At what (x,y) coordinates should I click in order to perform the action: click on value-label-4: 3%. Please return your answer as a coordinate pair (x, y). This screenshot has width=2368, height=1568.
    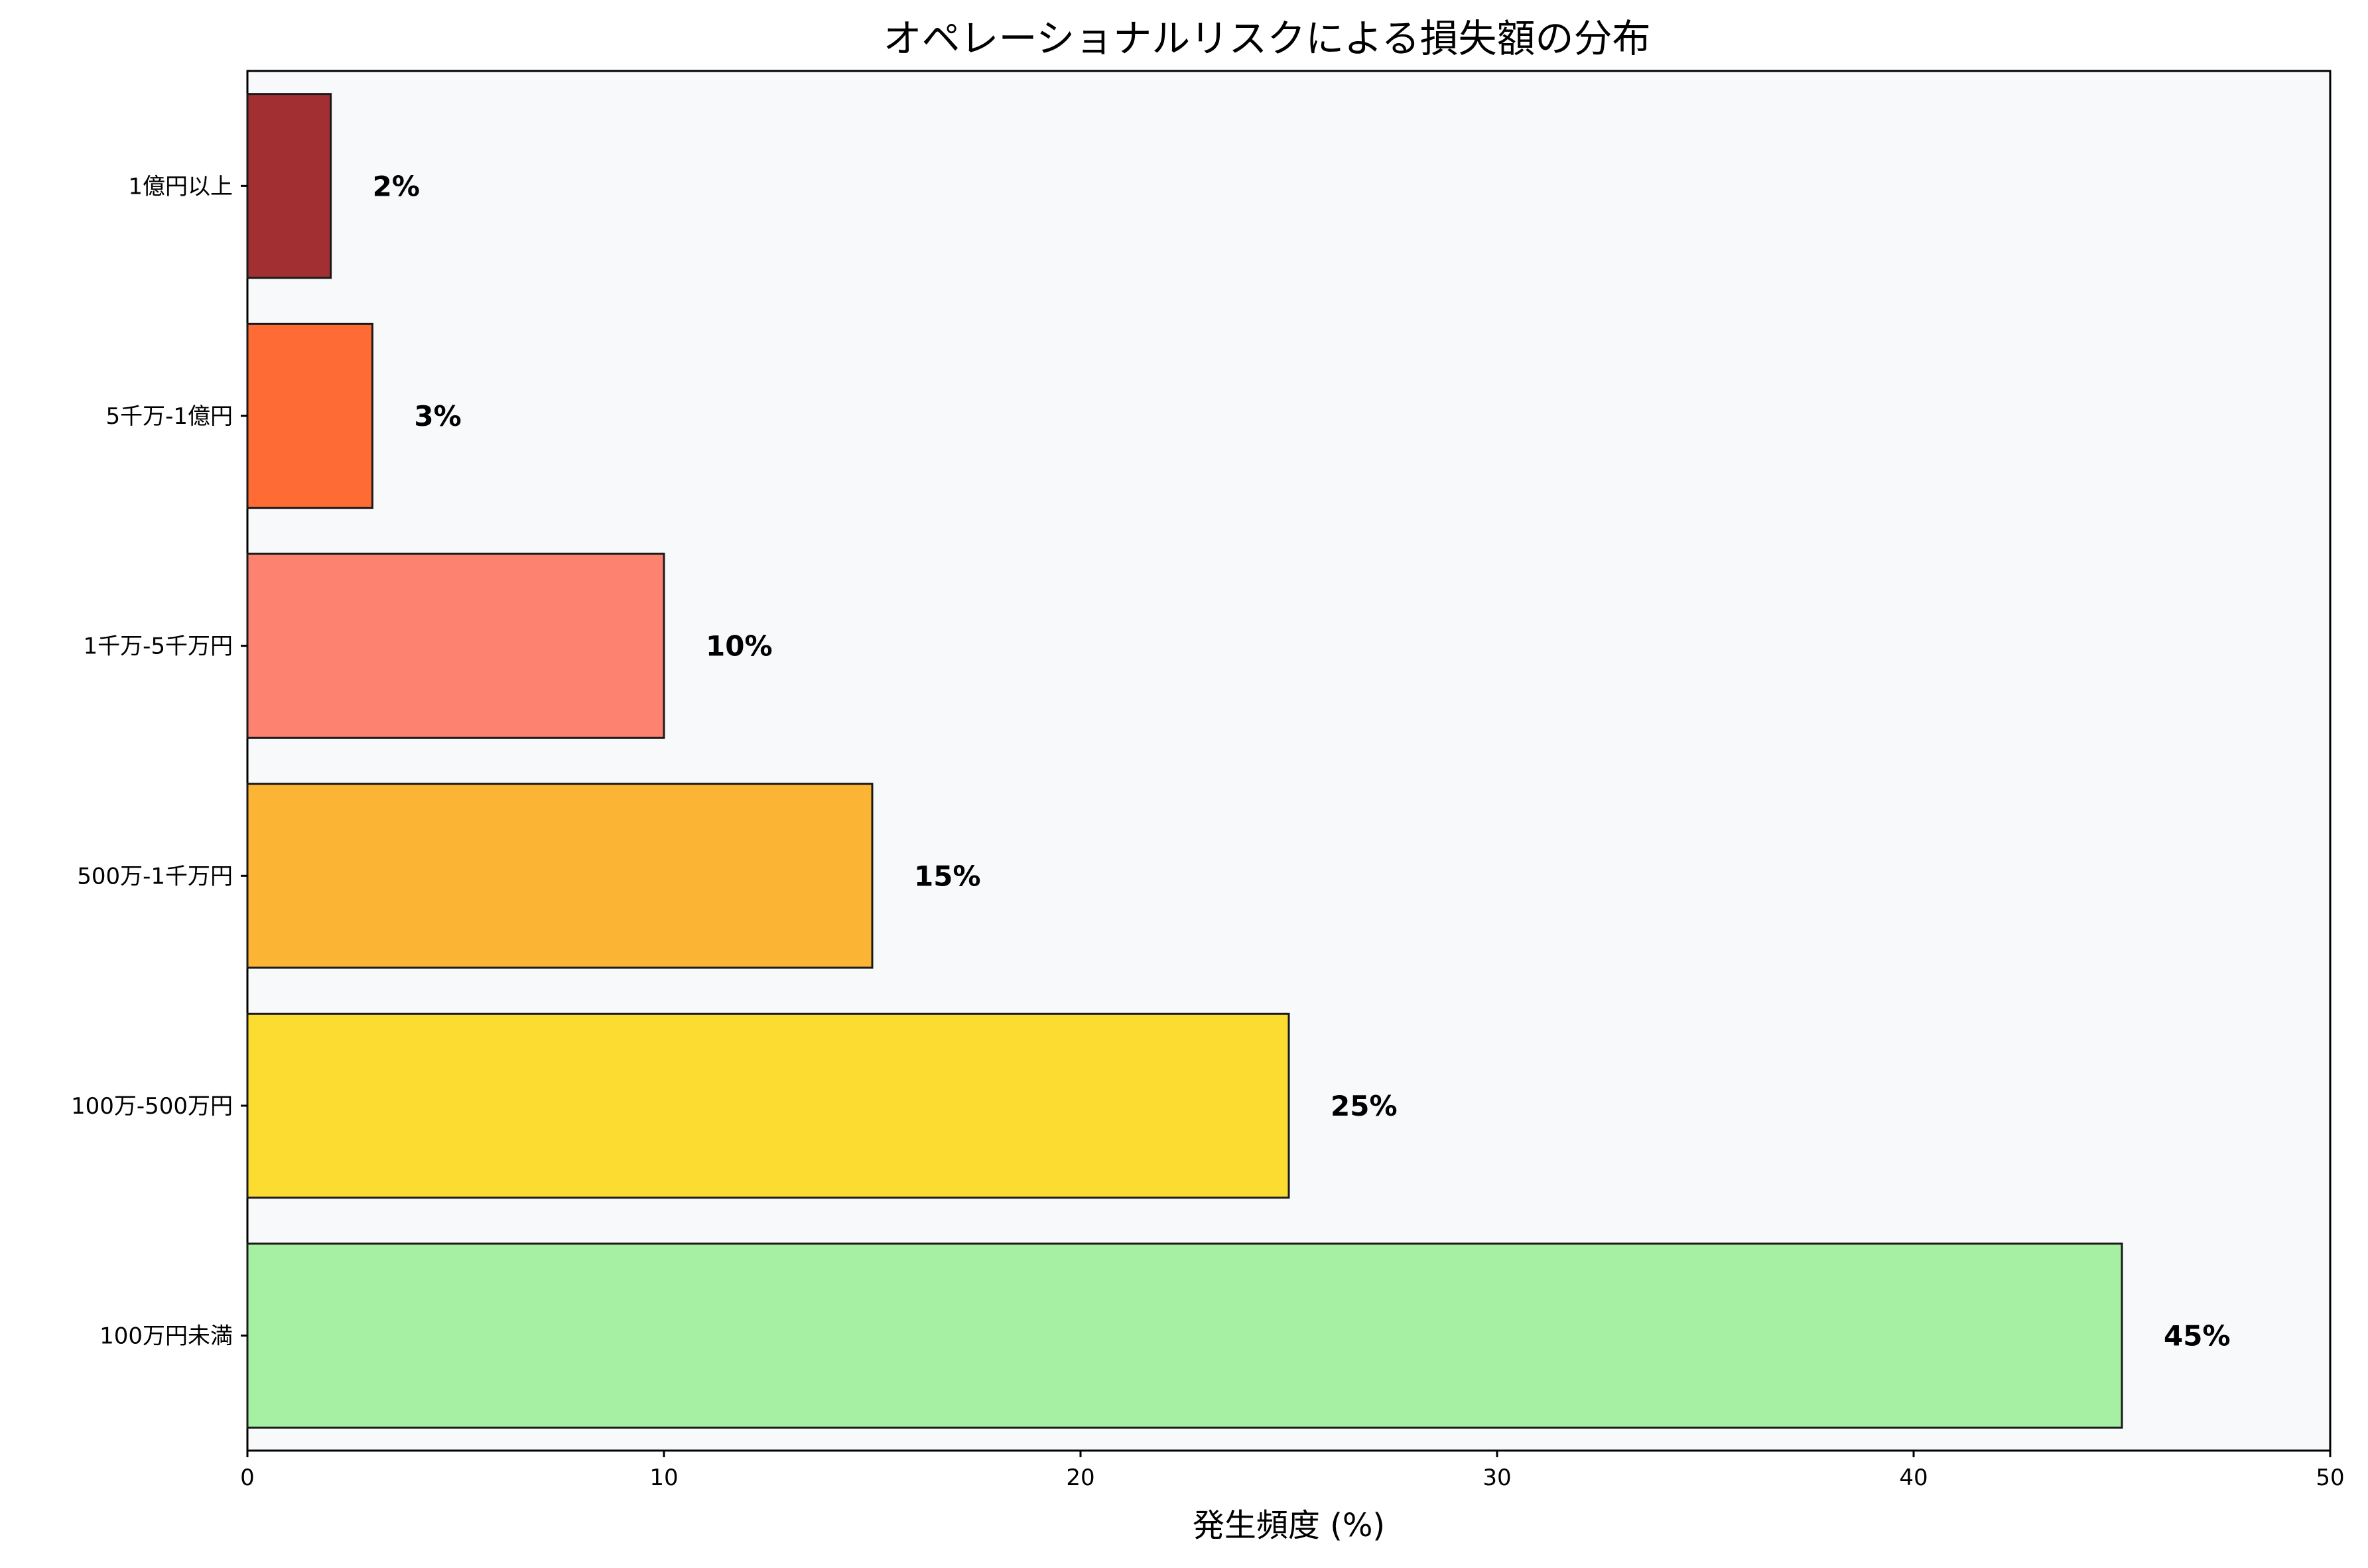
    Looking at the image, I should click on (437, 416).